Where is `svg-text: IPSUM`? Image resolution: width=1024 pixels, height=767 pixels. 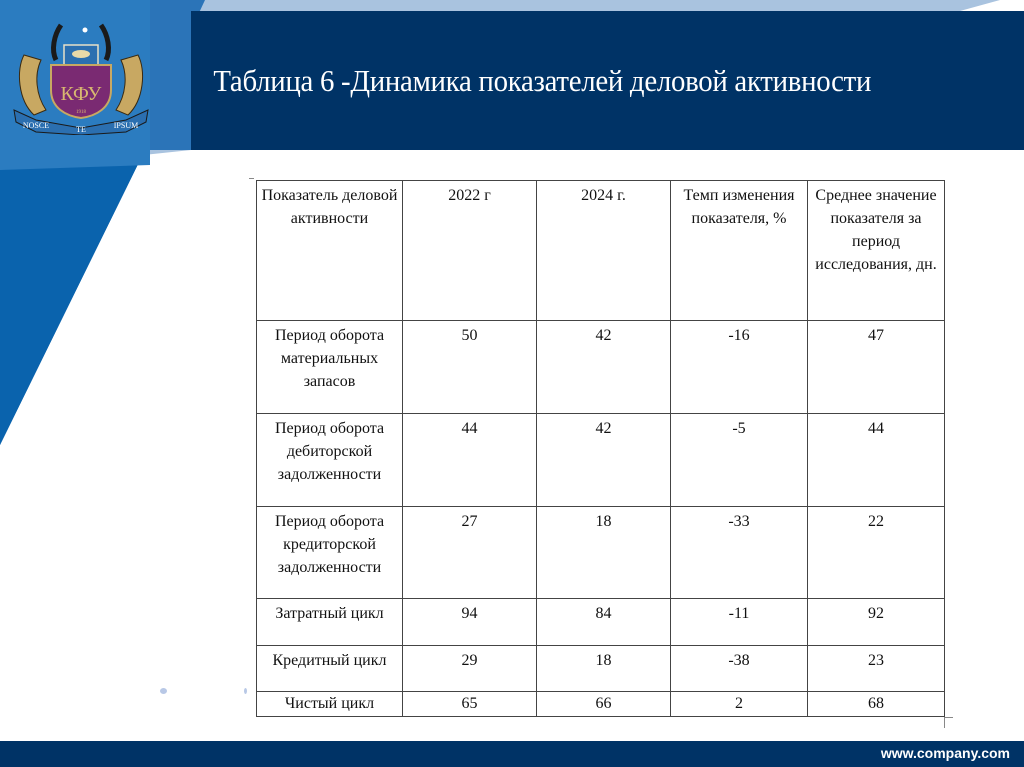
svg-text: IPSUM is located at coordinates (126, 125).